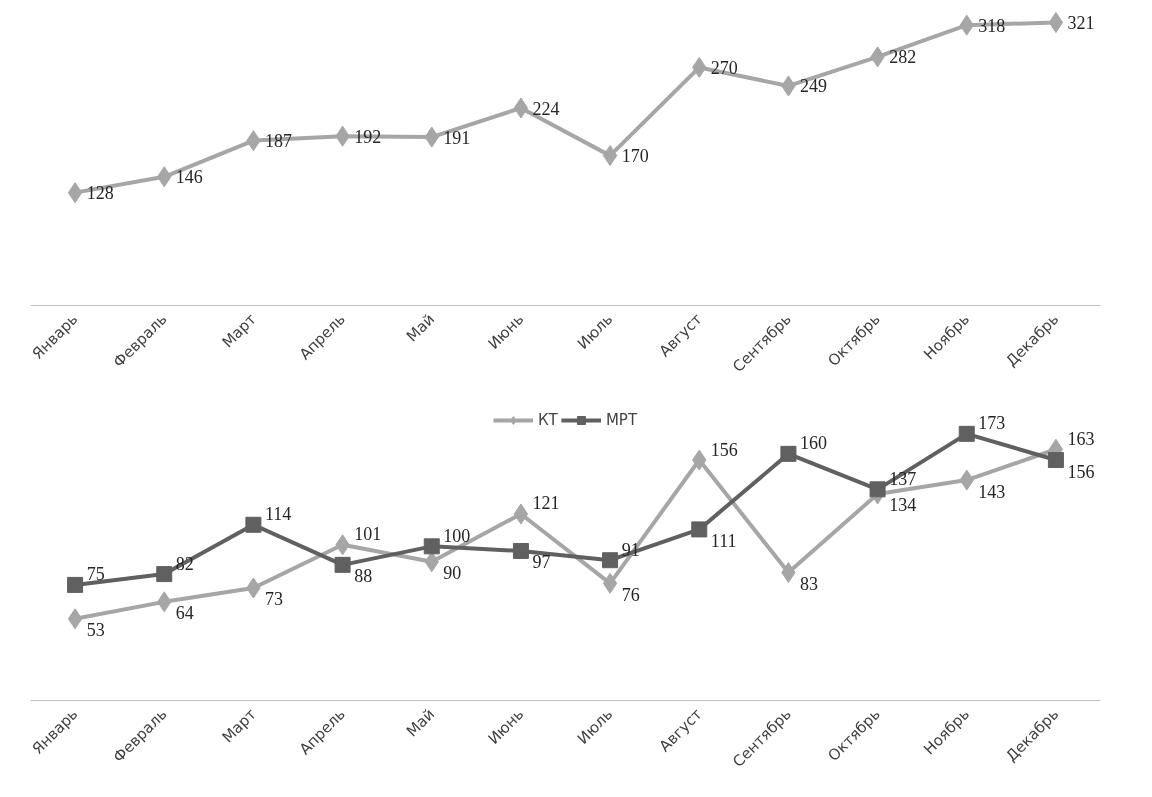 This screenshot has width=1152, height=797. What do you see at coordinates (547, 420) in the screenshot?
I see `legend-label: КТ` at bounding box center [547, 420].